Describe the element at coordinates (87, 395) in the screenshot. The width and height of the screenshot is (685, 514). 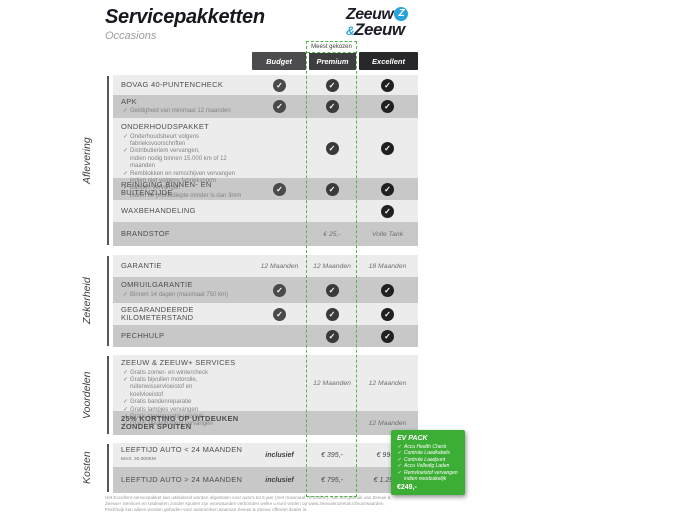
I see `section-label: Voordelen` at that location.